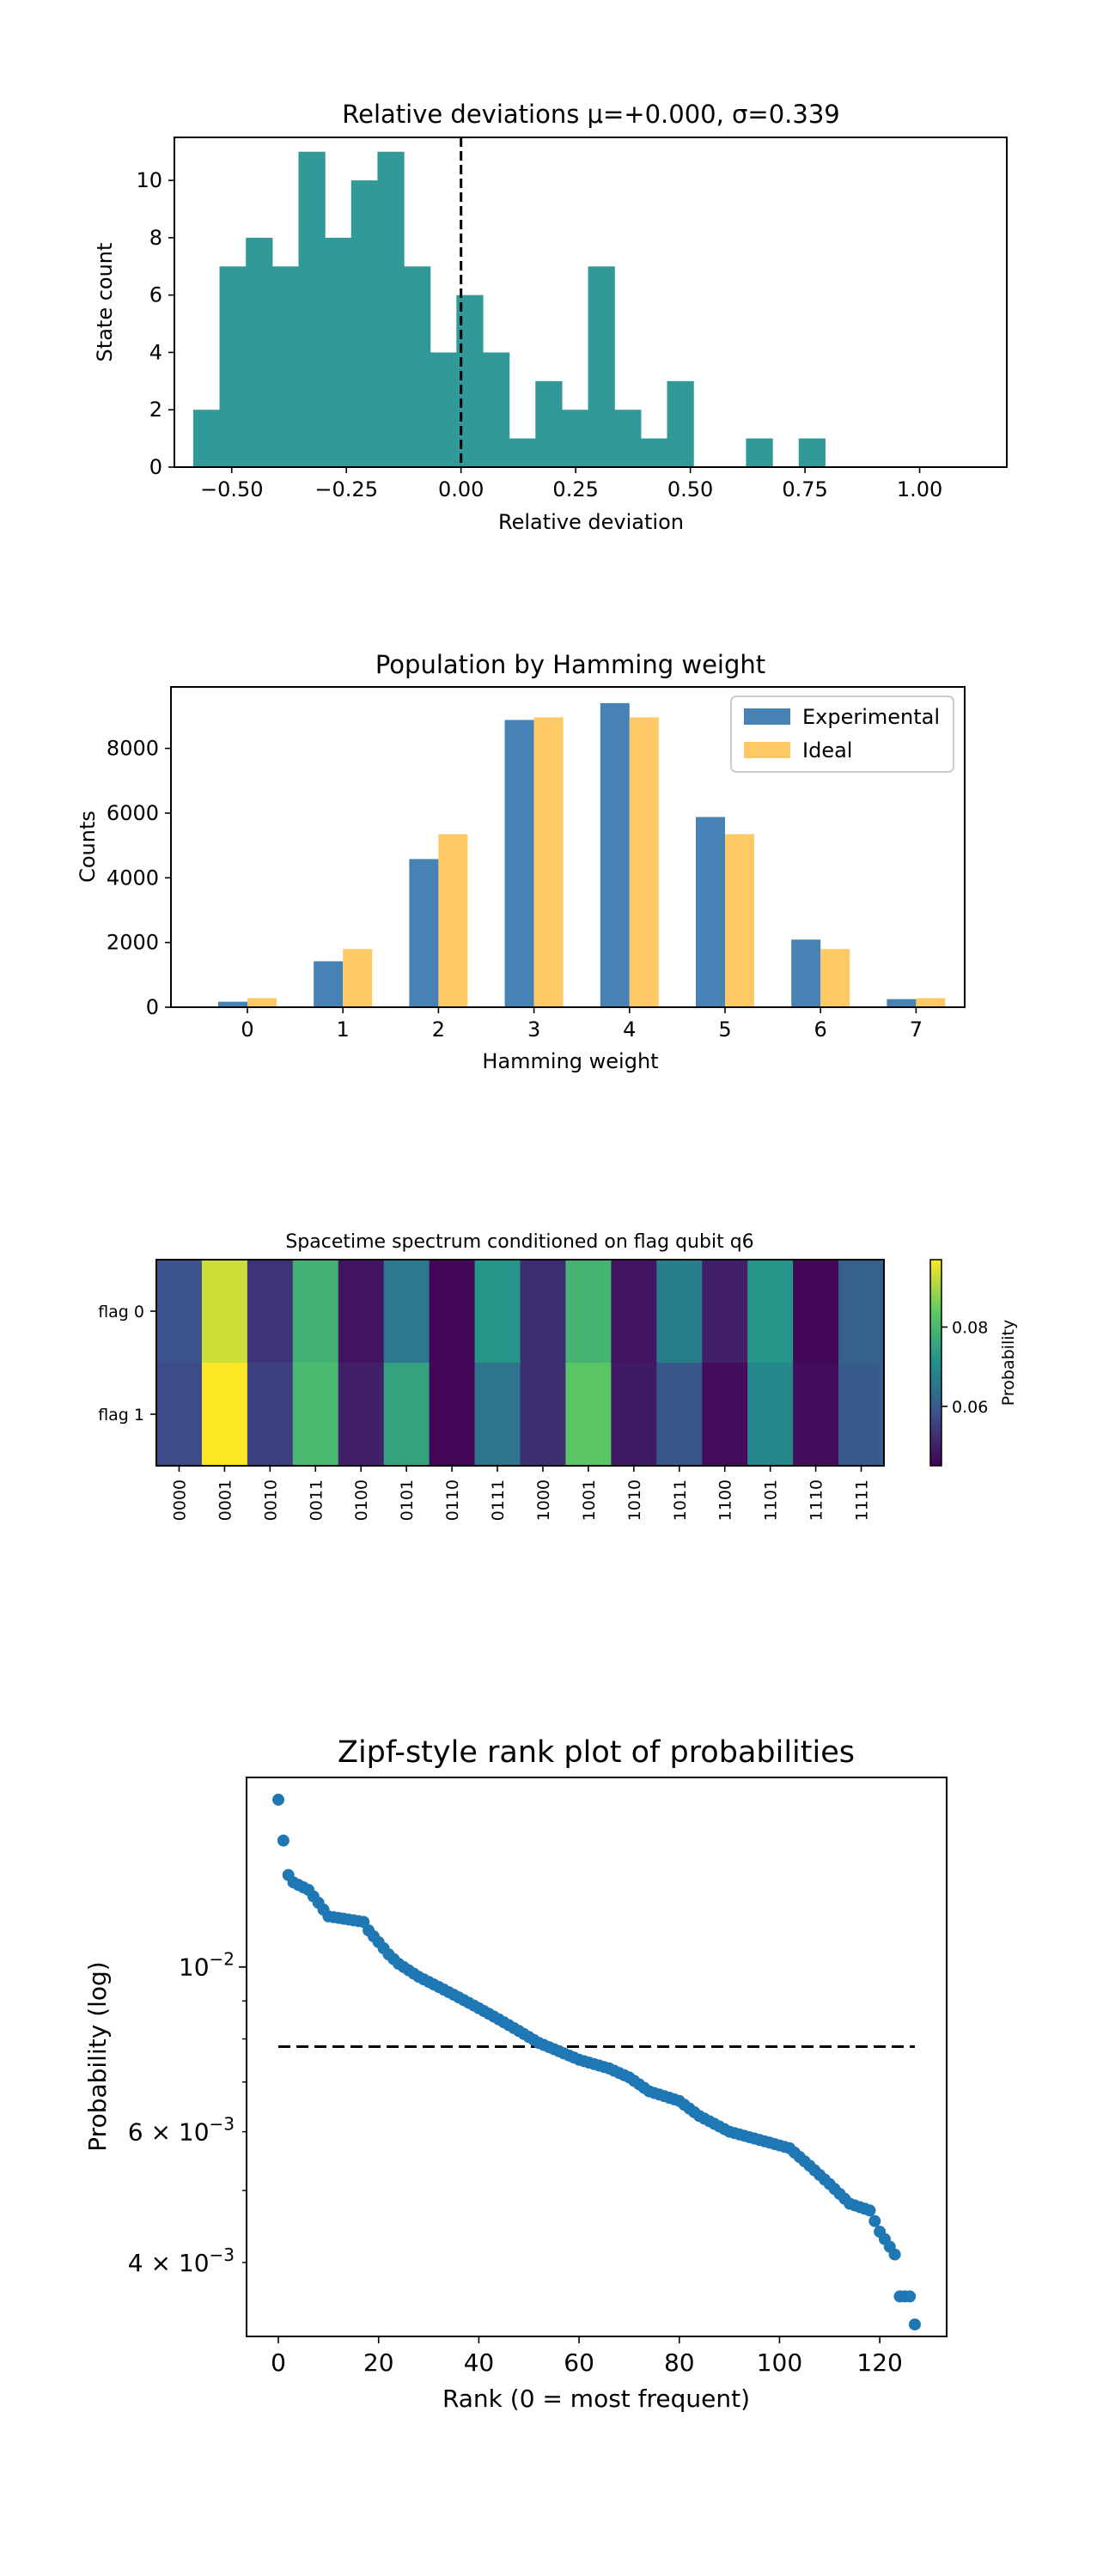  What do you see at coordinates (690, 489) in the screenshot?
I see `hist-xtick-label: 0.50` at bounding box center [690, 489].